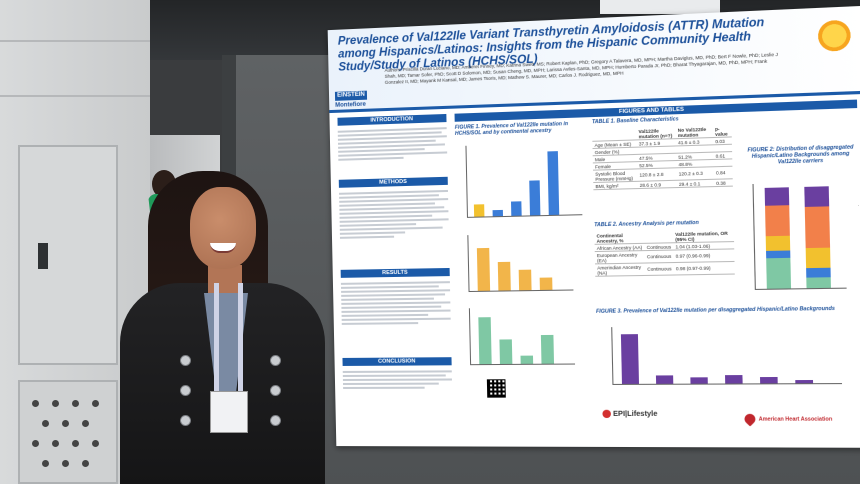 The height and width of the screenshot is (484, 860). I want to click on electrical-cabinet, so click(68, 255).